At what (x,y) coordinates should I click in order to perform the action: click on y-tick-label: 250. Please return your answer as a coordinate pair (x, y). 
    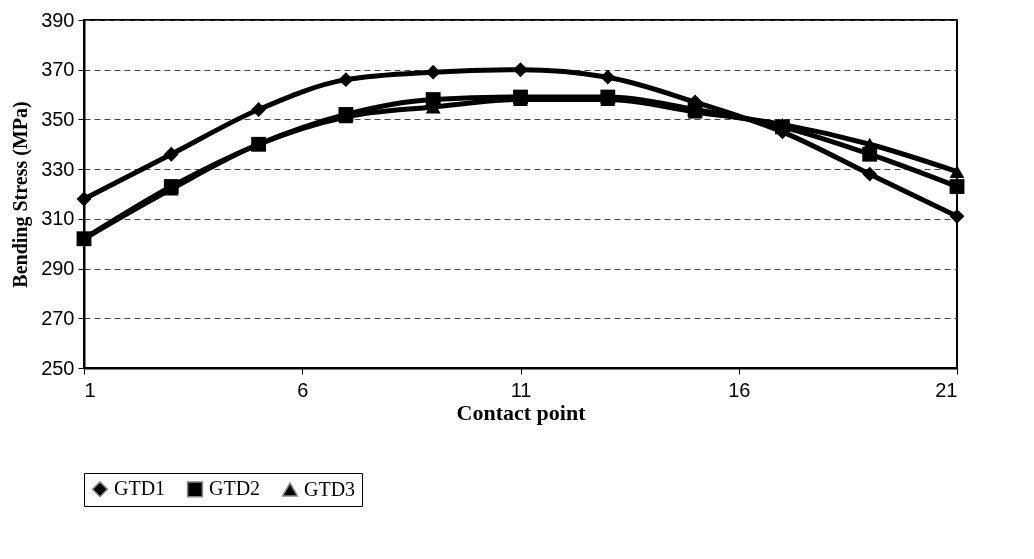
    Looking at the image, I should click on (58, 367).